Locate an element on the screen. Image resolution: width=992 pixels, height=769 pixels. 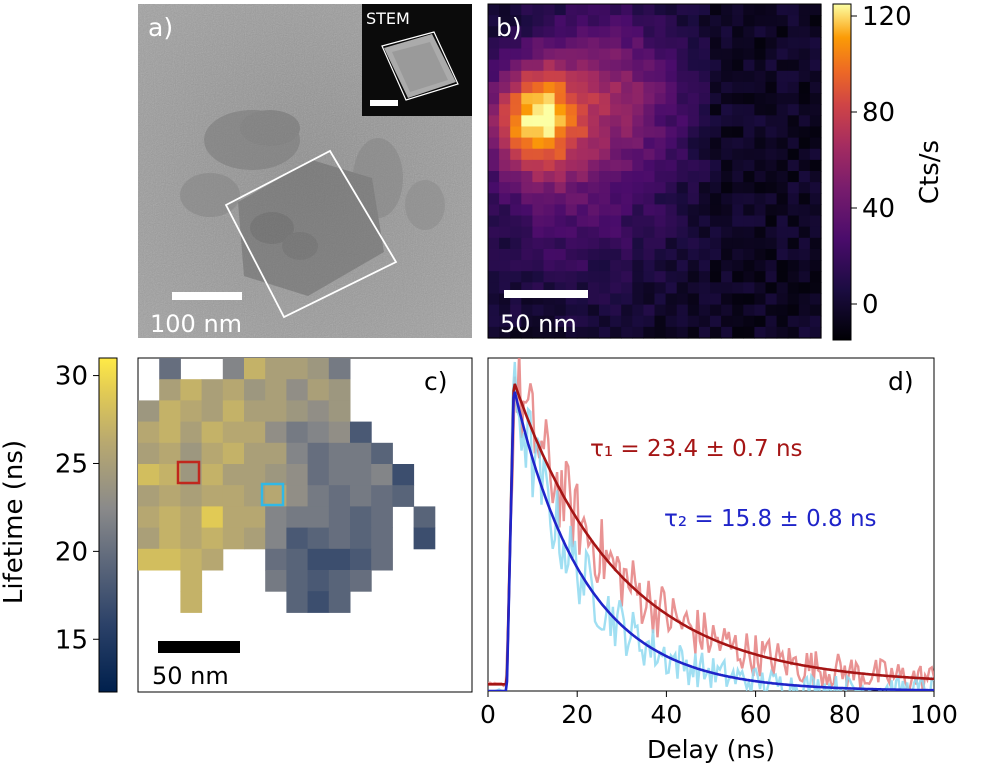
colorbar-tick-label: 20 is located at coordinates (71, 552).